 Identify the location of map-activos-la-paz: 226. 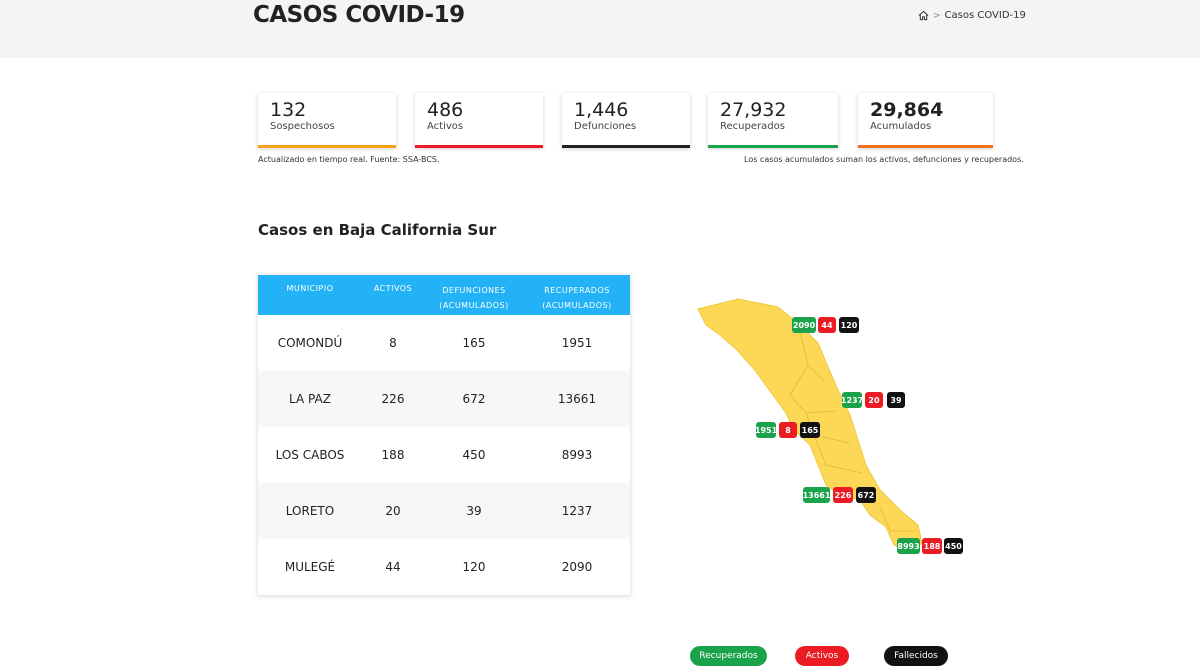
(843, 495).